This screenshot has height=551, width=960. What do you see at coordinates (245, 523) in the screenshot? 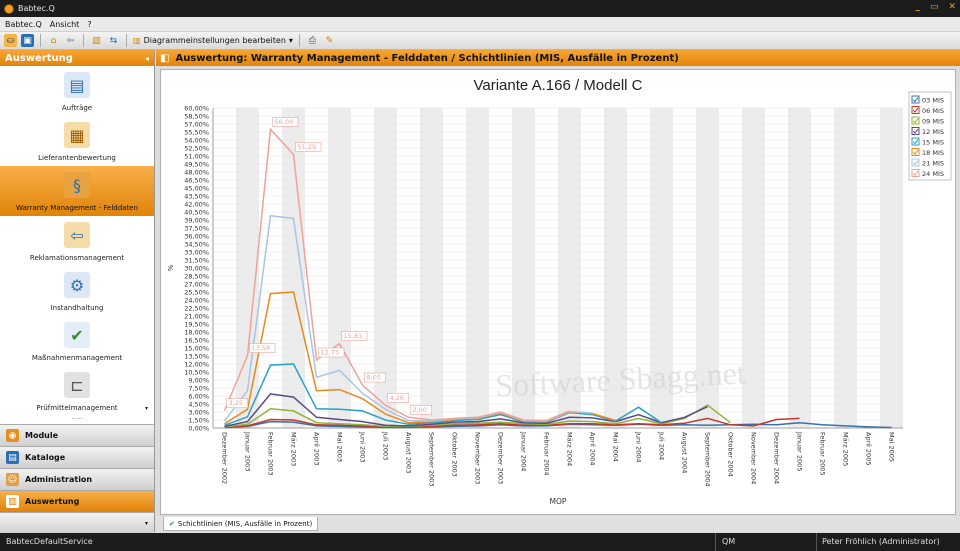
I see `tab-label: Schichtlinien (MIS, Ausfälle in Prozent)` at bounding box center [245, 523].